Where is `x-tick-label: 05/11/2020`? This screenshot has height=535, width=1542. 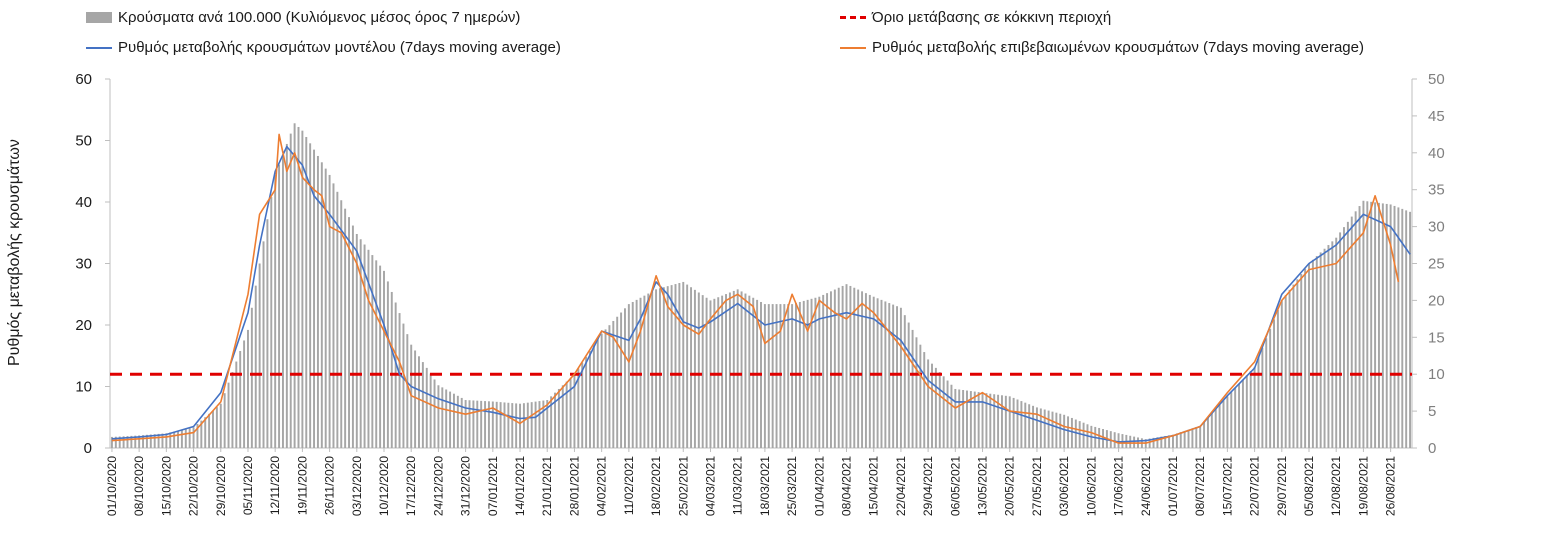
x-tick-label: 05/11/2020 is located at coordinates (248, 485).